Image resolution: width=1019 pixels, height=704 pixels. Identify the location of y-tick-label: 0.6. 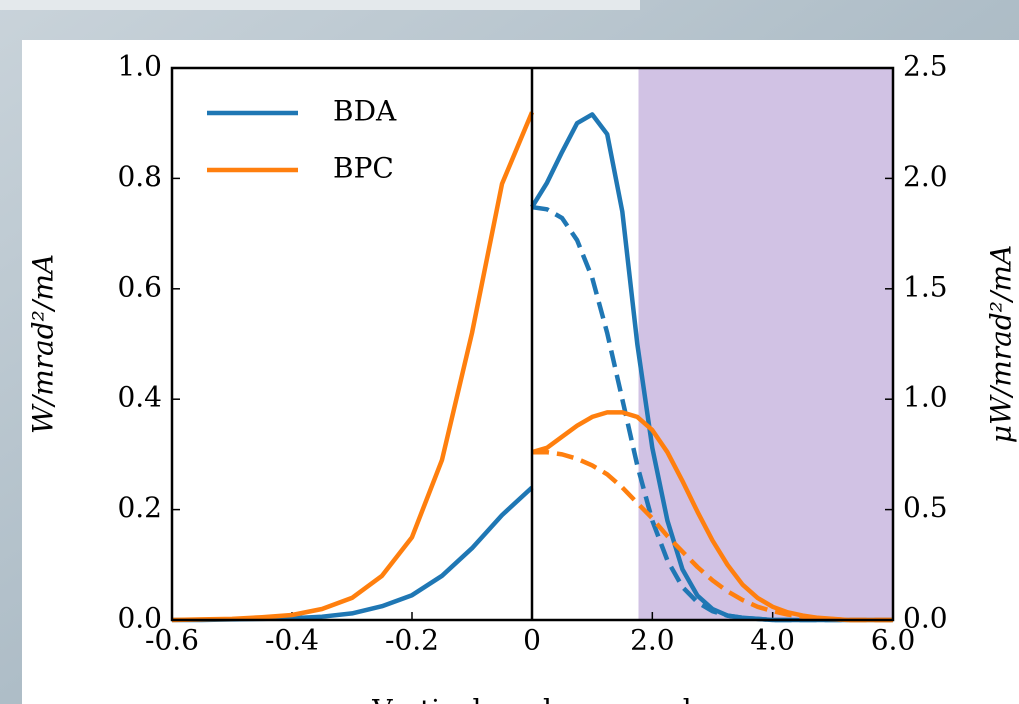
(139, 286).